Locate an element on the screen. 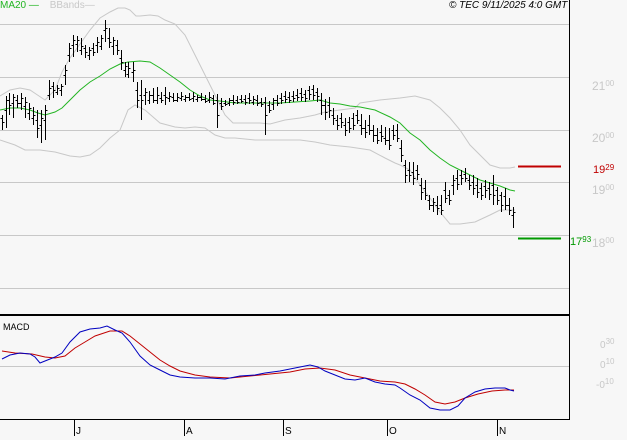  legend-ma20: MA20 is located at coordinates (13, 5).